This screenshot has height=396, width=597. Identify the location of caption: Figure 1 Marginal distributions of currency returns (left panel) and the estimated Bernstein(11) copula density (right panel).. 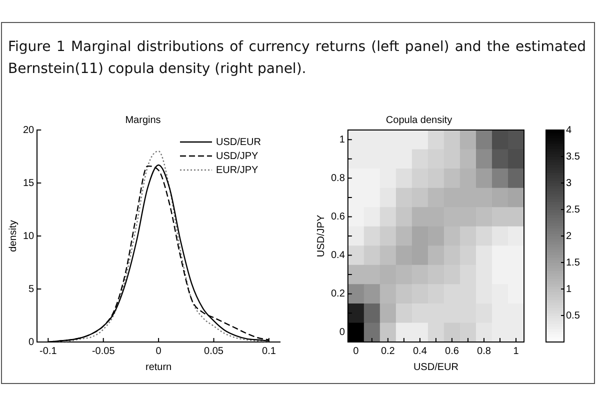
(297, 58).